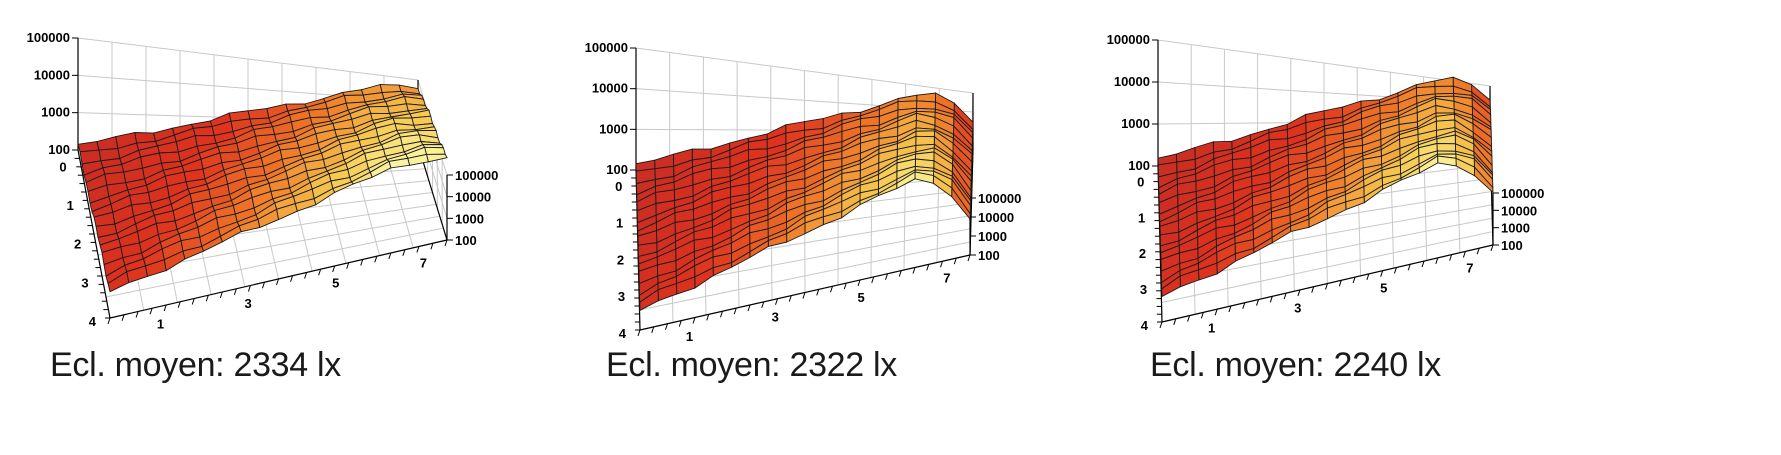 This screenshot has height=455, width=1781. I want to click on average-illuminance-caption-3: Ecl. moyen: 2240 lx, so click(1296, 365).